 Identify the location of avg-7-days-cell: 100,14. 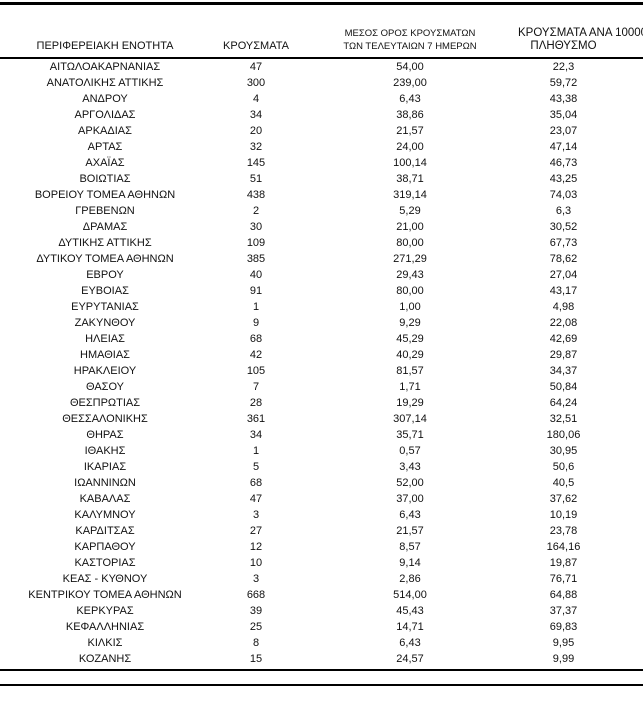
(410, 163).